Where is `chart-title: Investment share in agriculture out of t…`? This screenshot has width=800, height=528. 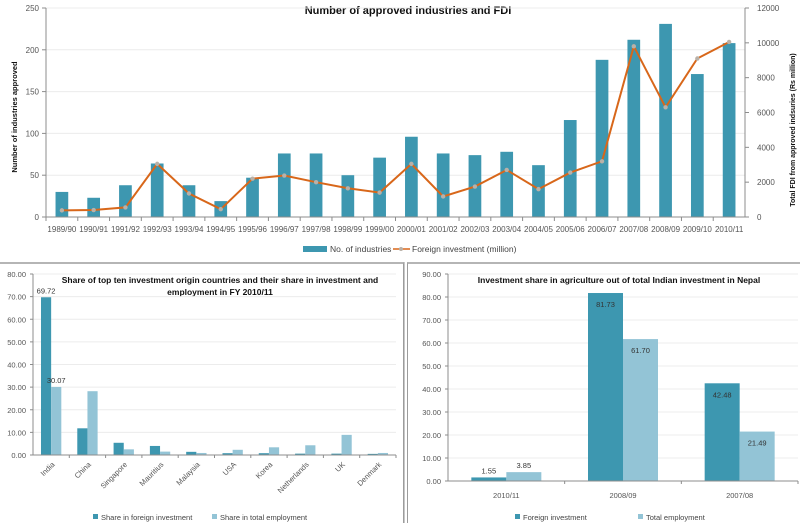
chart-title: Investment share in agriculture out of t… is located at coordinates (619, 280).